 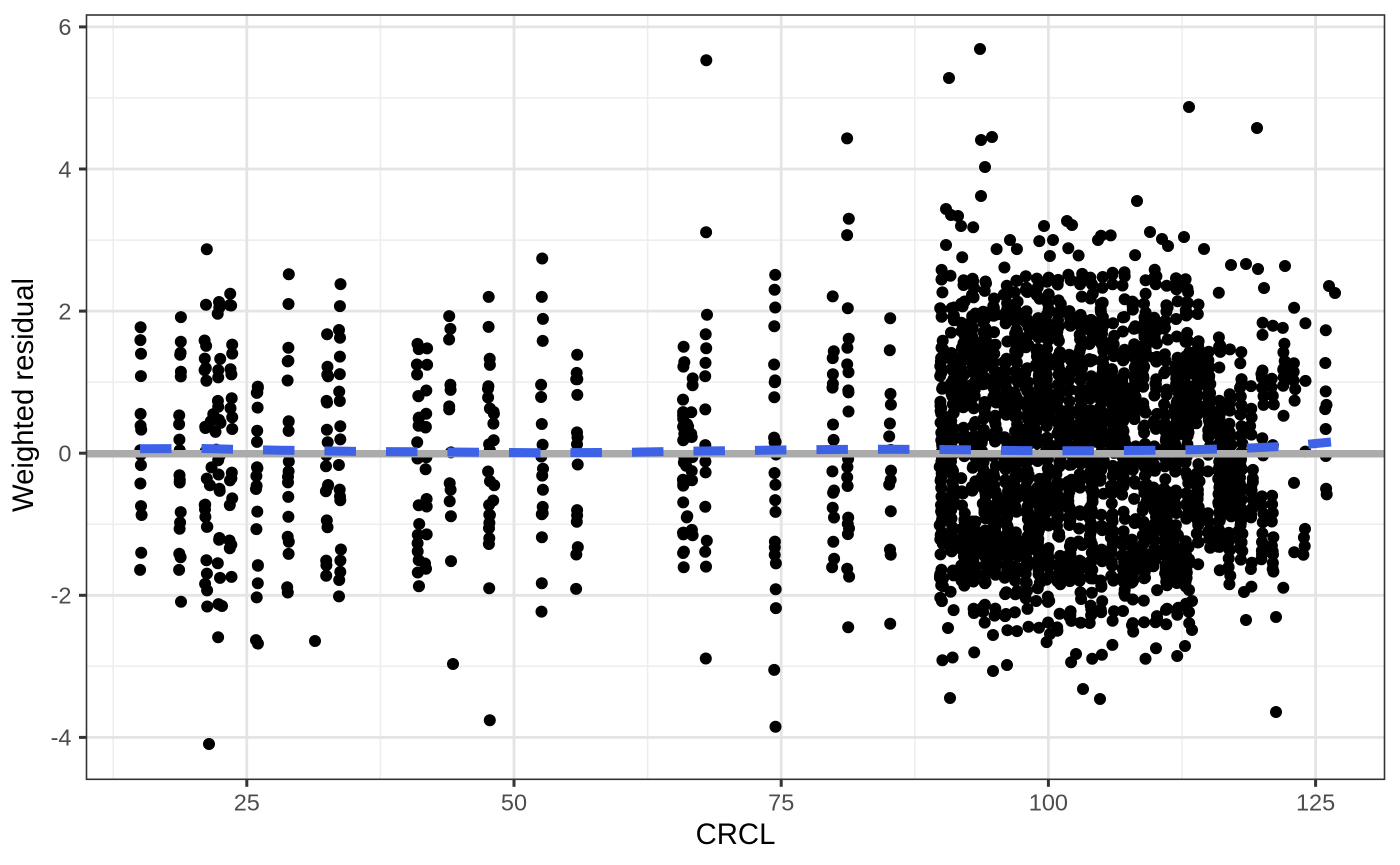 I want to click on svg-text: 0, so click(x=64, y=454).